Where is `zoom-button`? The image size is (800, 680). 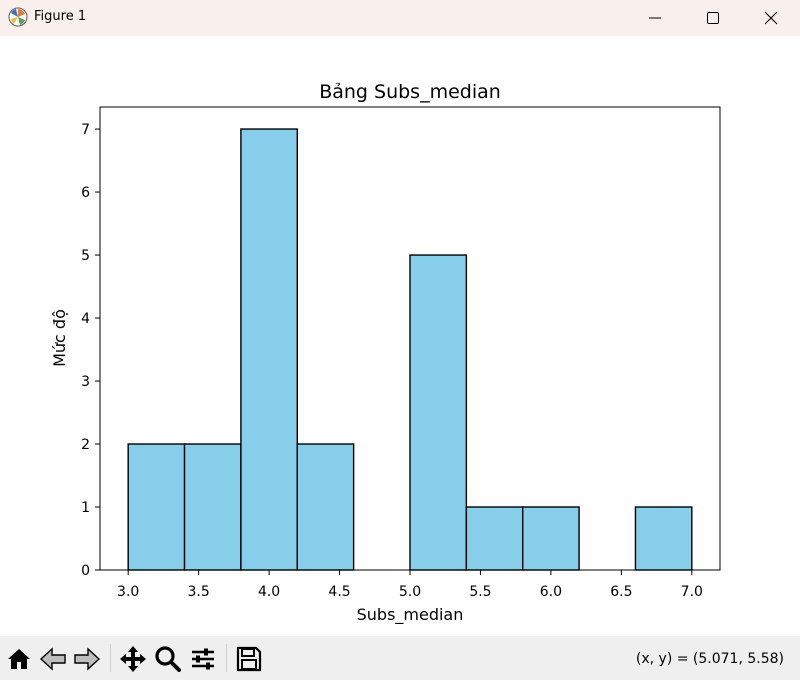
zoom-button is located at coordinates (168, 659).